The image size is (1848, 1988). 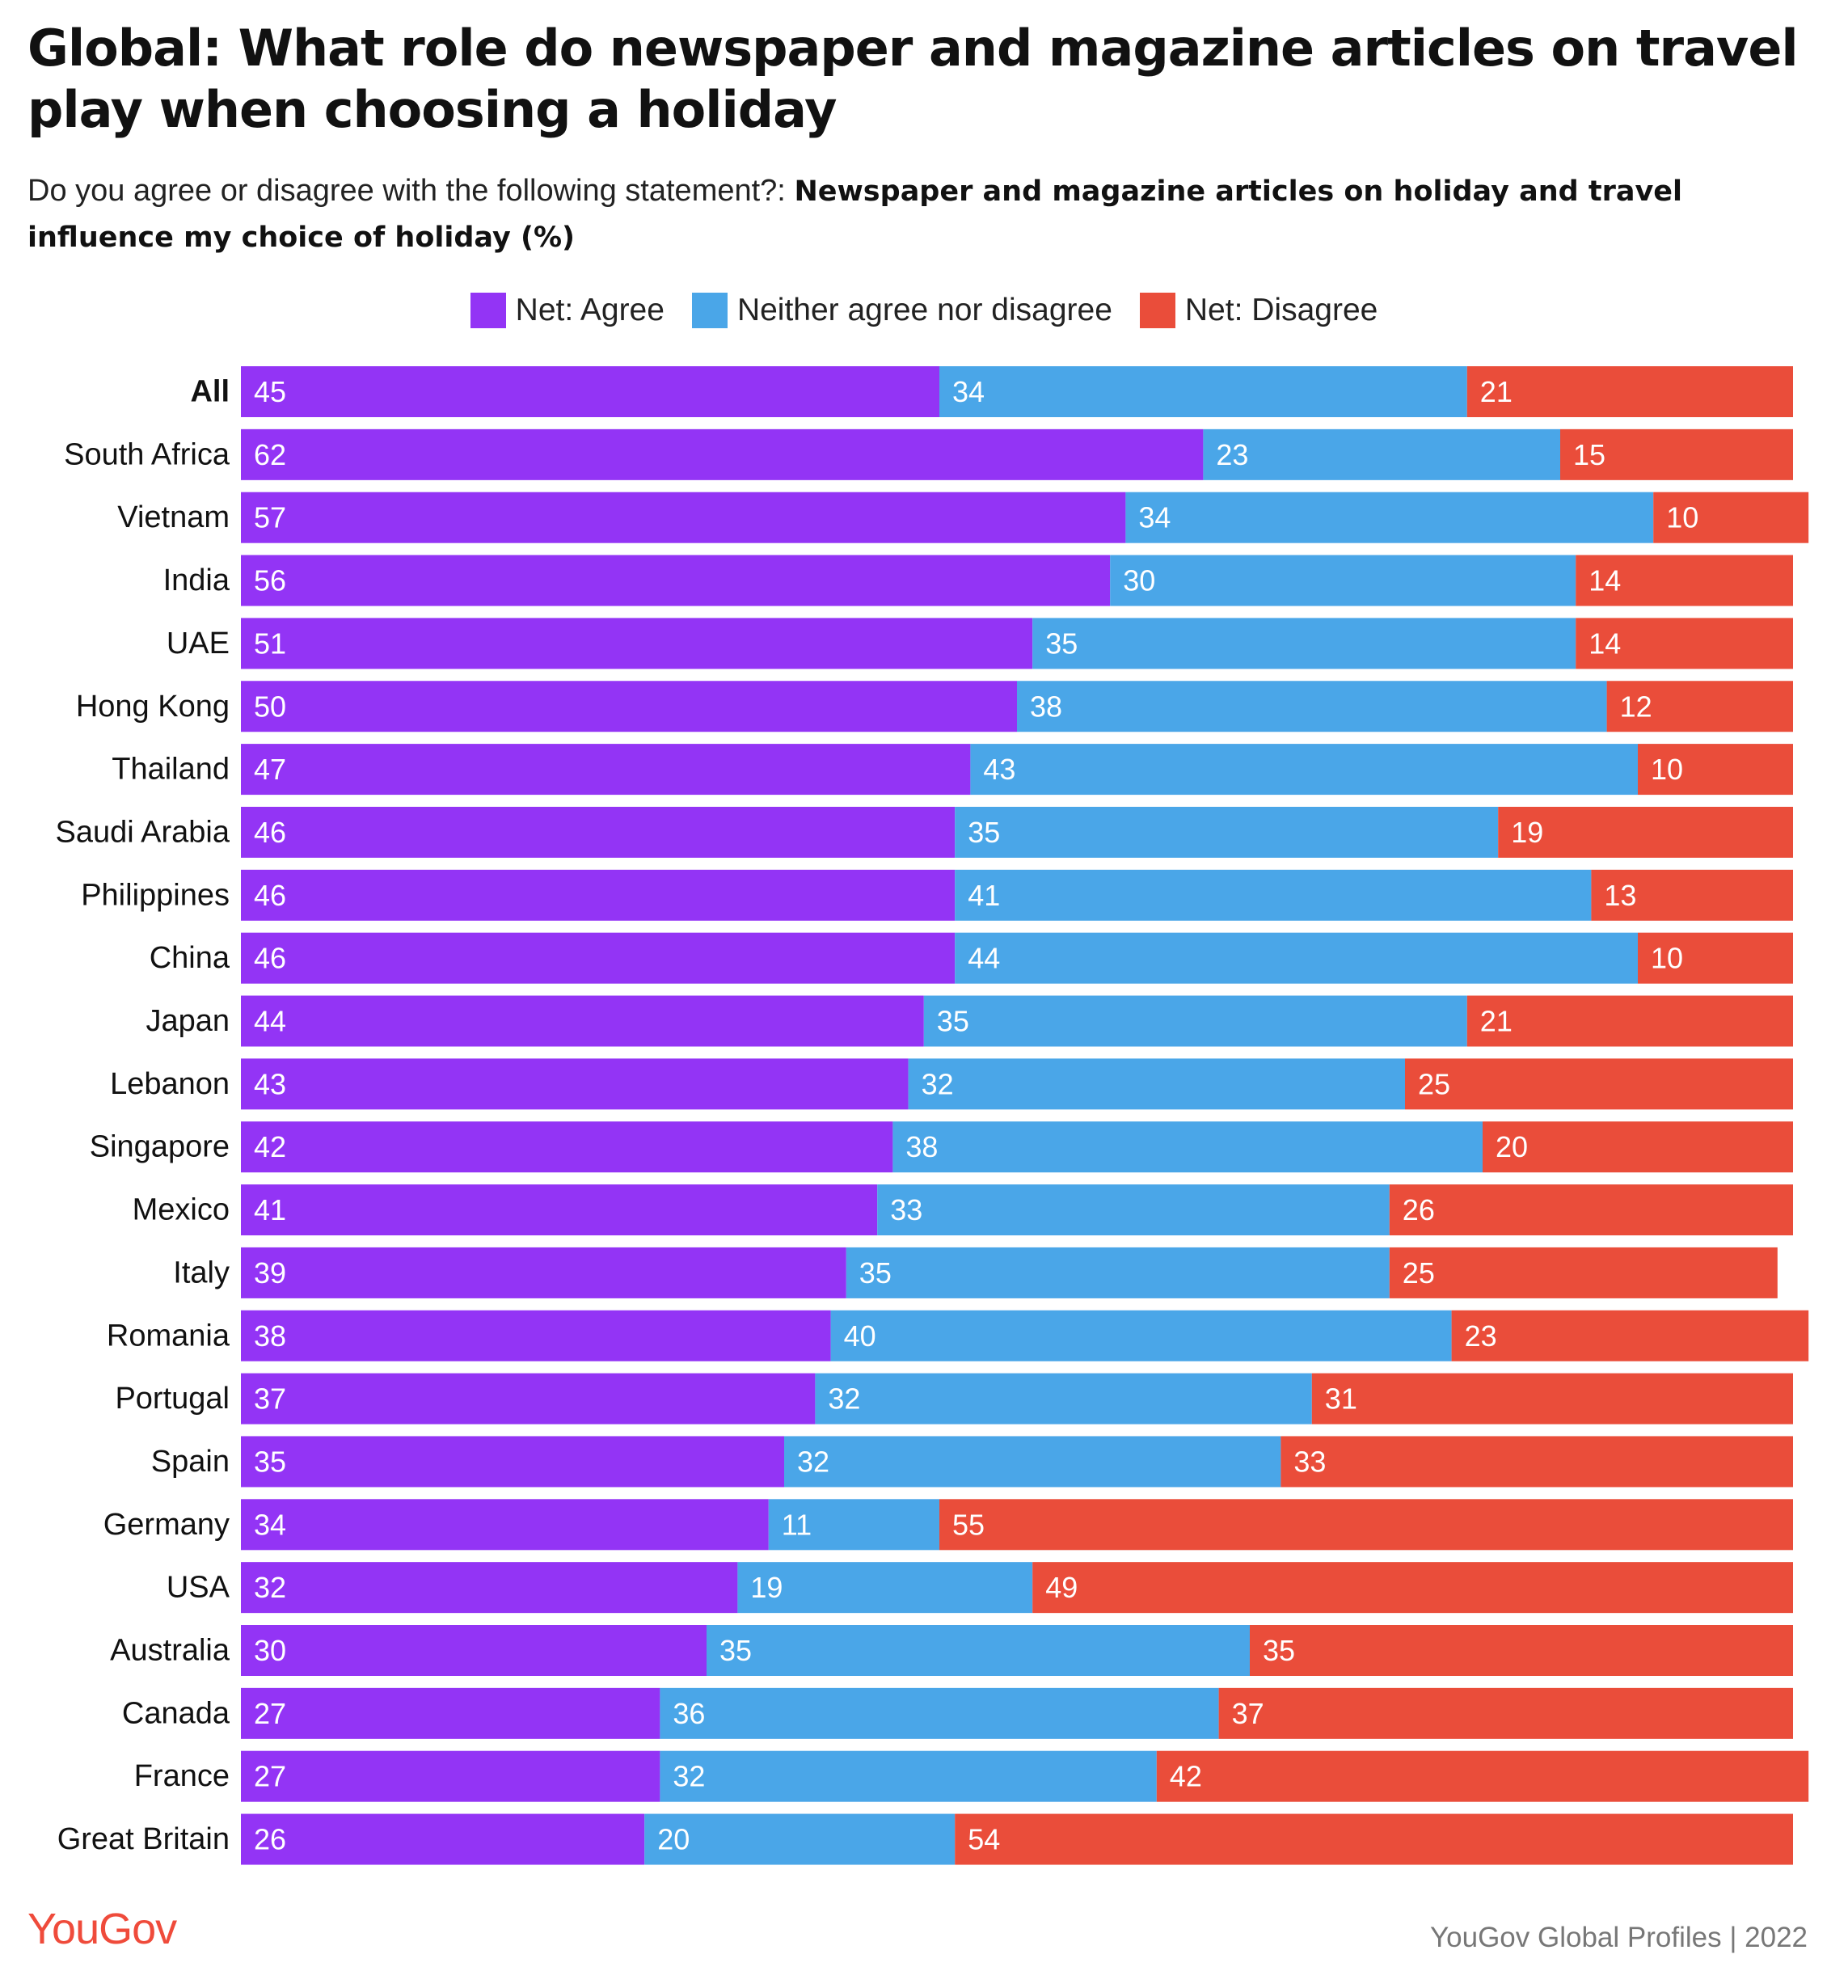 What do you see at coordinates (270, 832) in the screenshot?
I see `value-label-saudi-arabia-net-agree: 46` at bounding box center [270, 832].